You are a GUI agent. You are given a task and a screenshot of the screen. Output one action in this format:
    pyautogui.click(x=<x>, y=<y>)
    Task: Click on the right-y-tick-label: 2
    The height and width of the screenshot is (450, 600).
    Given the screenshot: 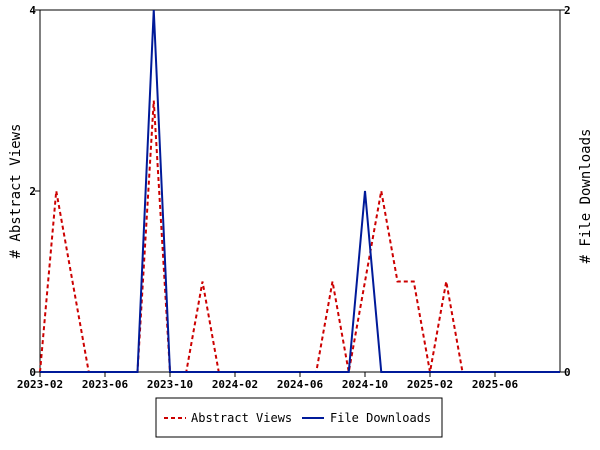 What is the action you would take?
    pyautogui.click(x=567, y=10)
    